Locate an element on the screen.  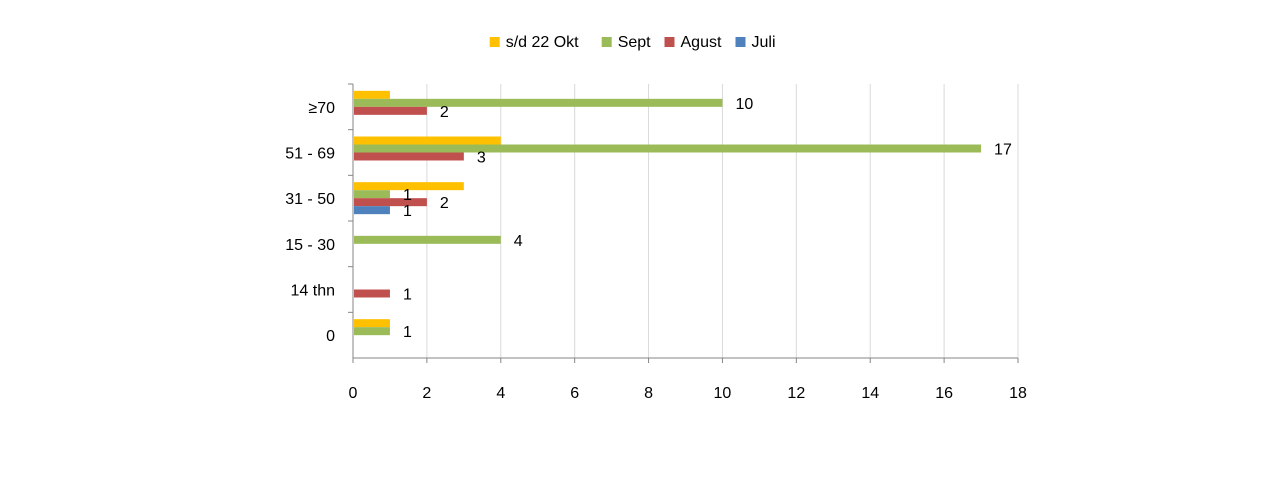
x-tick-label: 10 is located at coordinates (723, 393).